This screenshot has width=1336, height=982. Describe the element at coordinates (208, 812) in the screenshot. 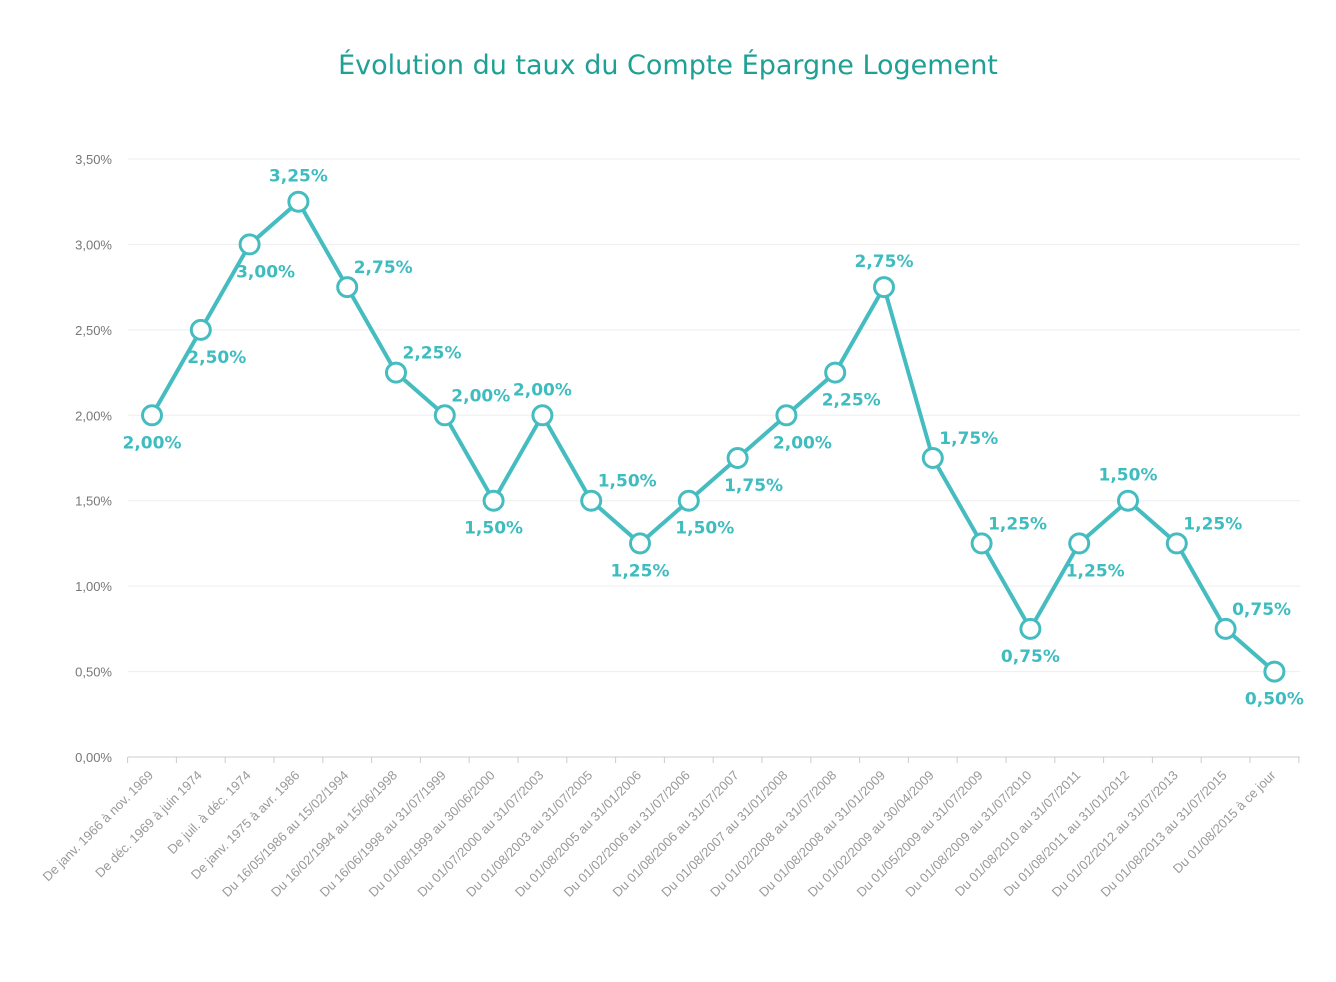

I see `x-tick-label: De juil. à déc. 1974` at that location.